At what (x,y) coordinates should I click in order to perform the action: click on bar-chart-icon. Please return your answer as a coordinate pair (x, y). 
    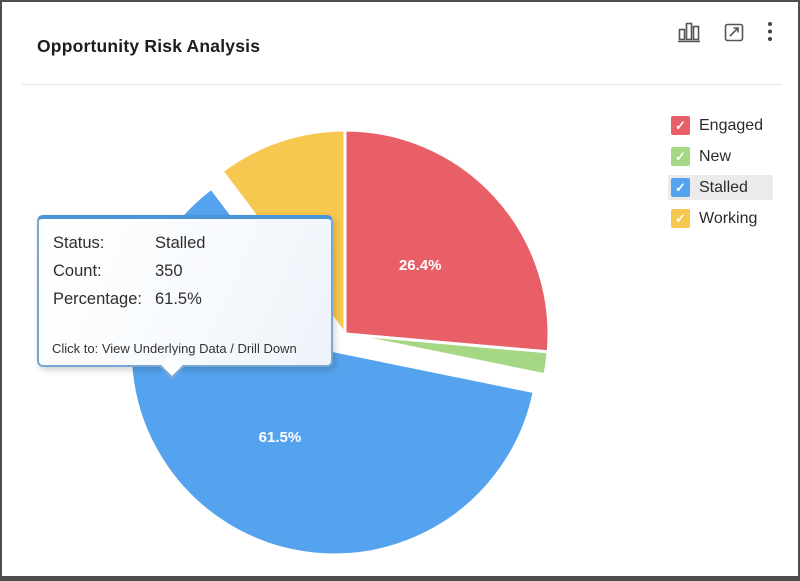
    Looking at the image, I should click on (689, 33).